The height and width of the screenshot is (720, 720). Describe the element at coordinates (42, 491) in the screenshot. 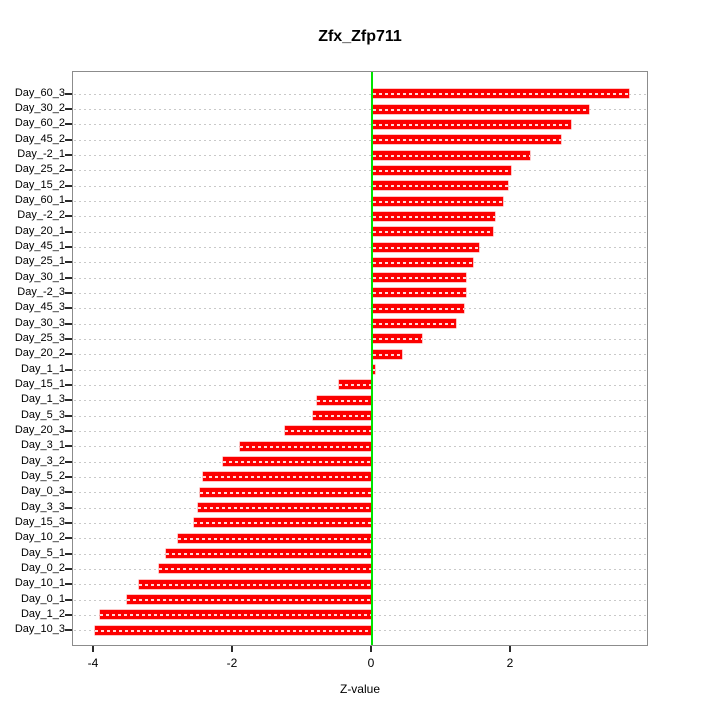

I see `y-axis-label: Day_0_3` at that location.